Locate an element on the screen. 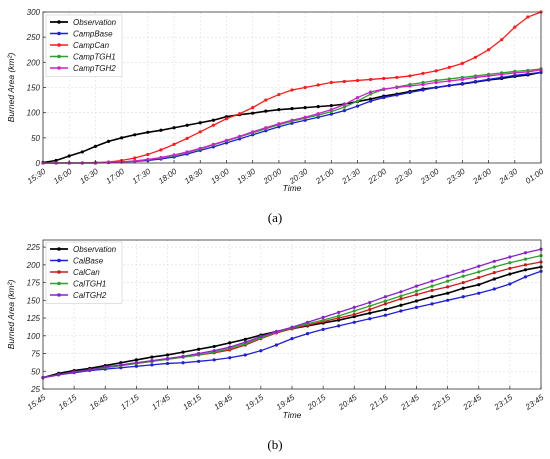 This screenshot has height=459, width=550. legend: Observation CalBase CalCan CalTGH1 CalTGH2 is located at coordinates (84, 272).